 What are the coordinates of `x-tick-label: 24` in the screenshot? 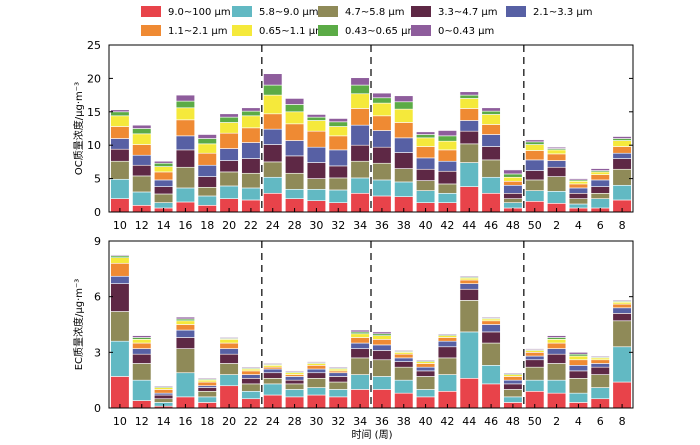 It's located at (273, 225).